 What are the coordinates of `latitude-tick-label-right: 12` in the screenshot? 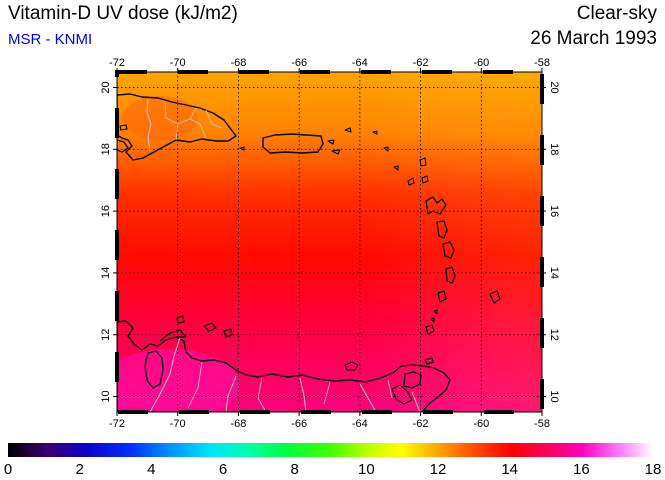 It's located at (554, 335).